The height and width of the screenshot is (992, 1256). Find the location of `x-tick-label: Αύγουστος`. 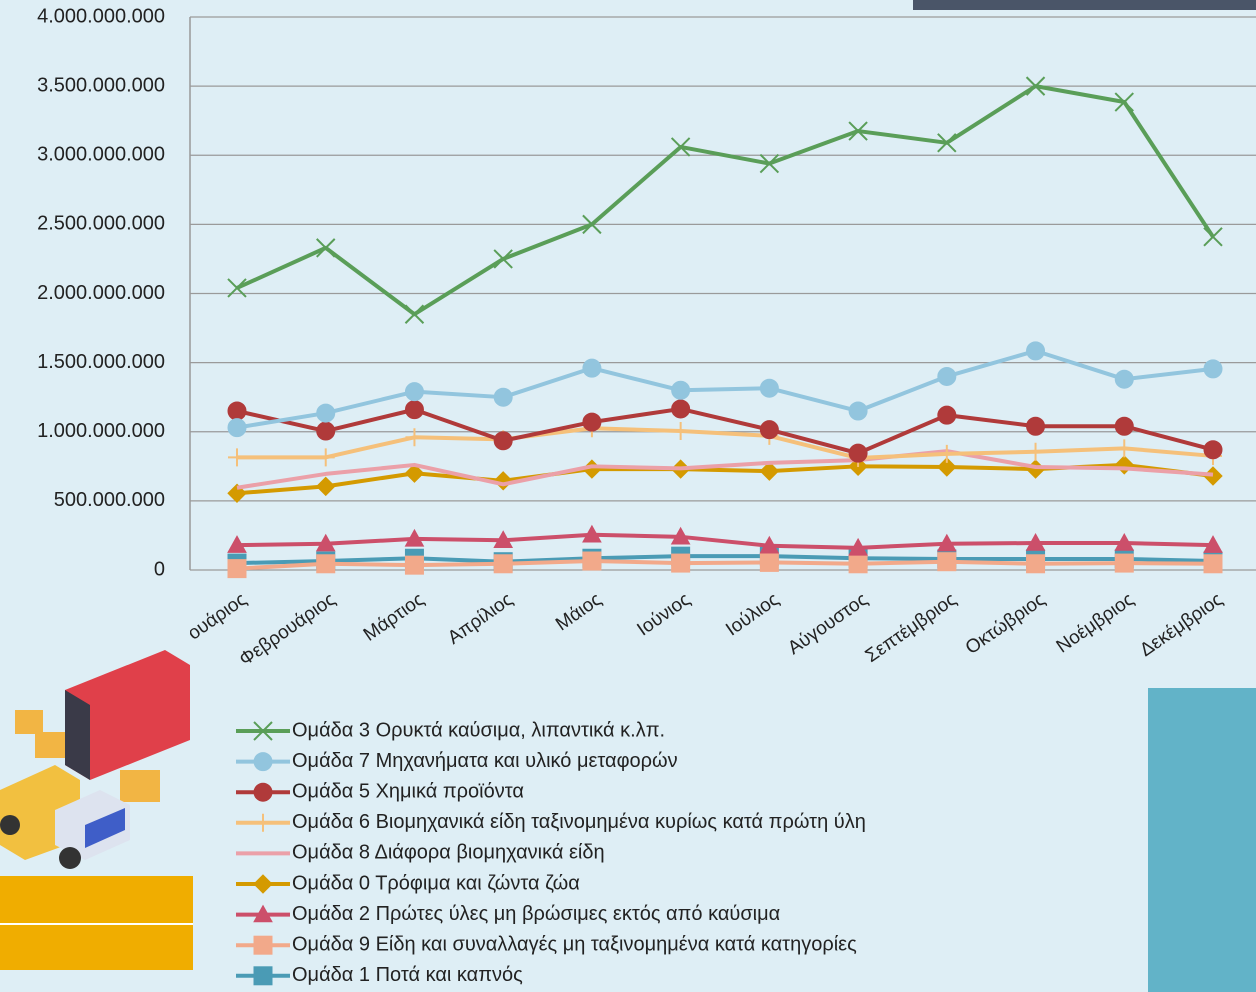

x-tick-label: Αύγουστος is located at coordinates (828, 624).